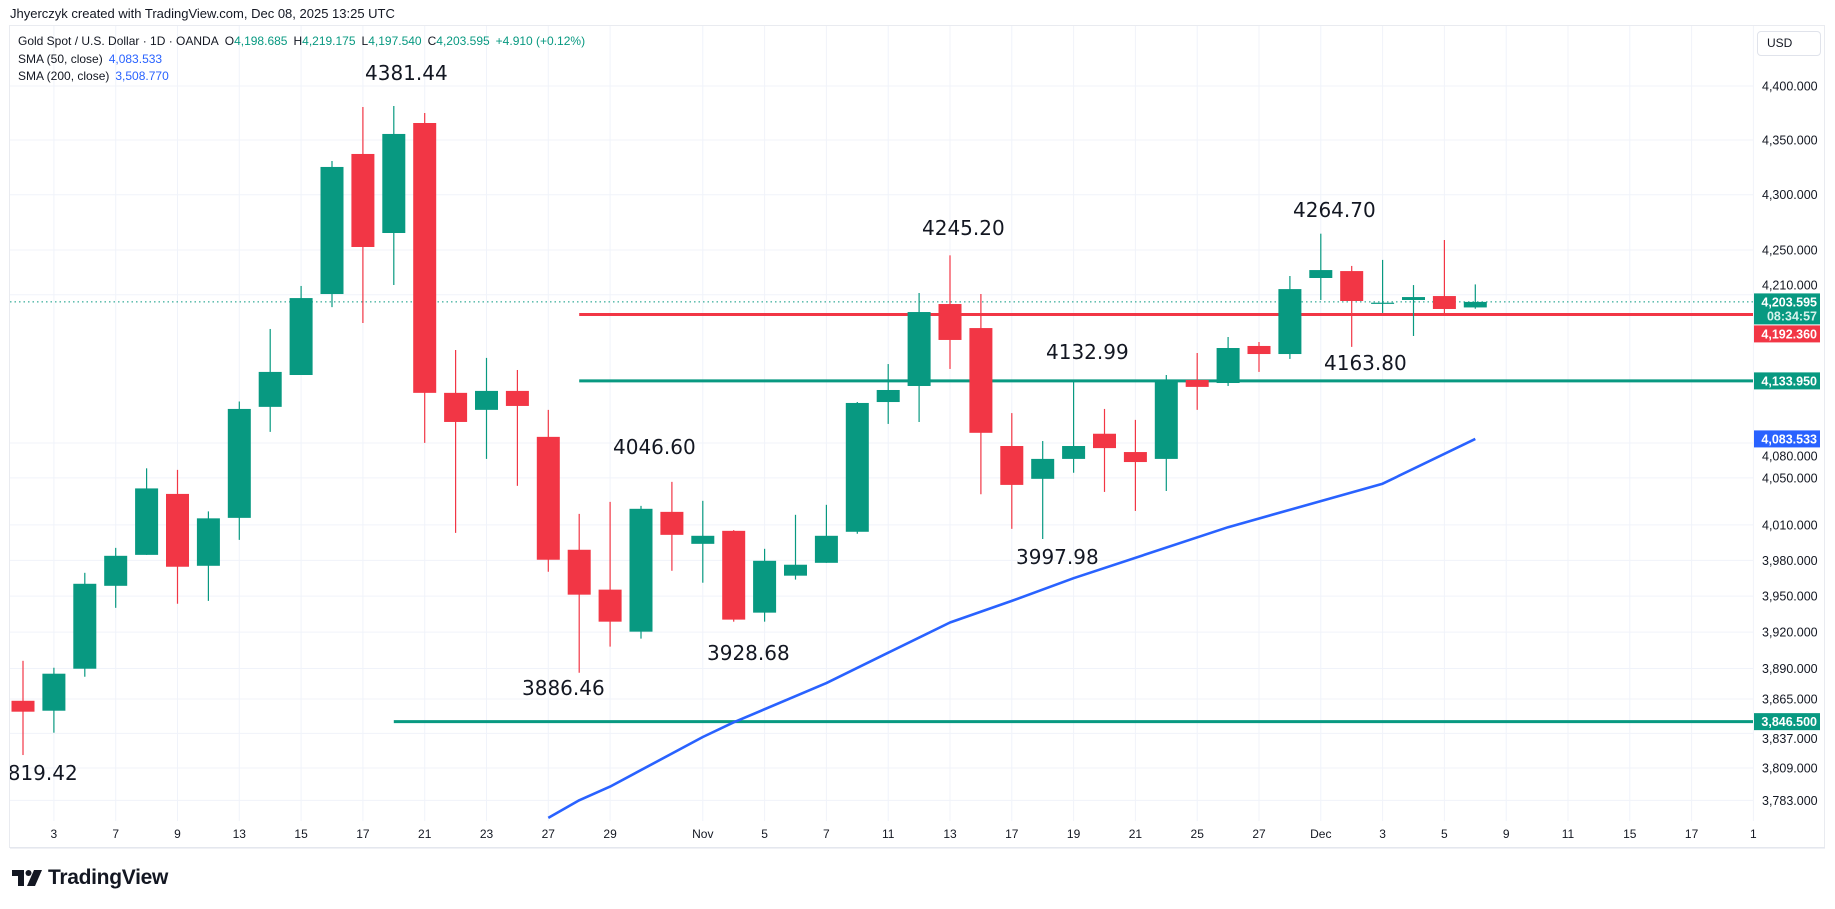 The height and width of the screenshot is (909, 1835). Describe the element at coordinates (702, 834) in the screenshot. I see `x-tick-label: Nov` at that location.